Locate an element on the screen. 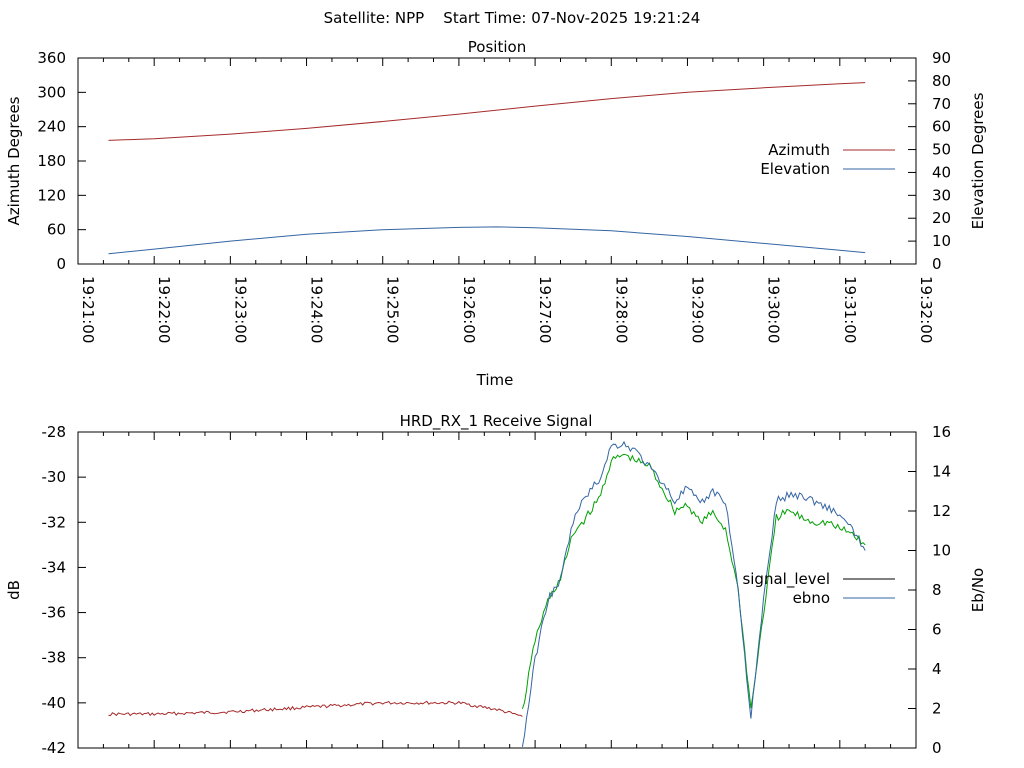  signal-y2label: Eb/No is located at coordinates (978, 590).